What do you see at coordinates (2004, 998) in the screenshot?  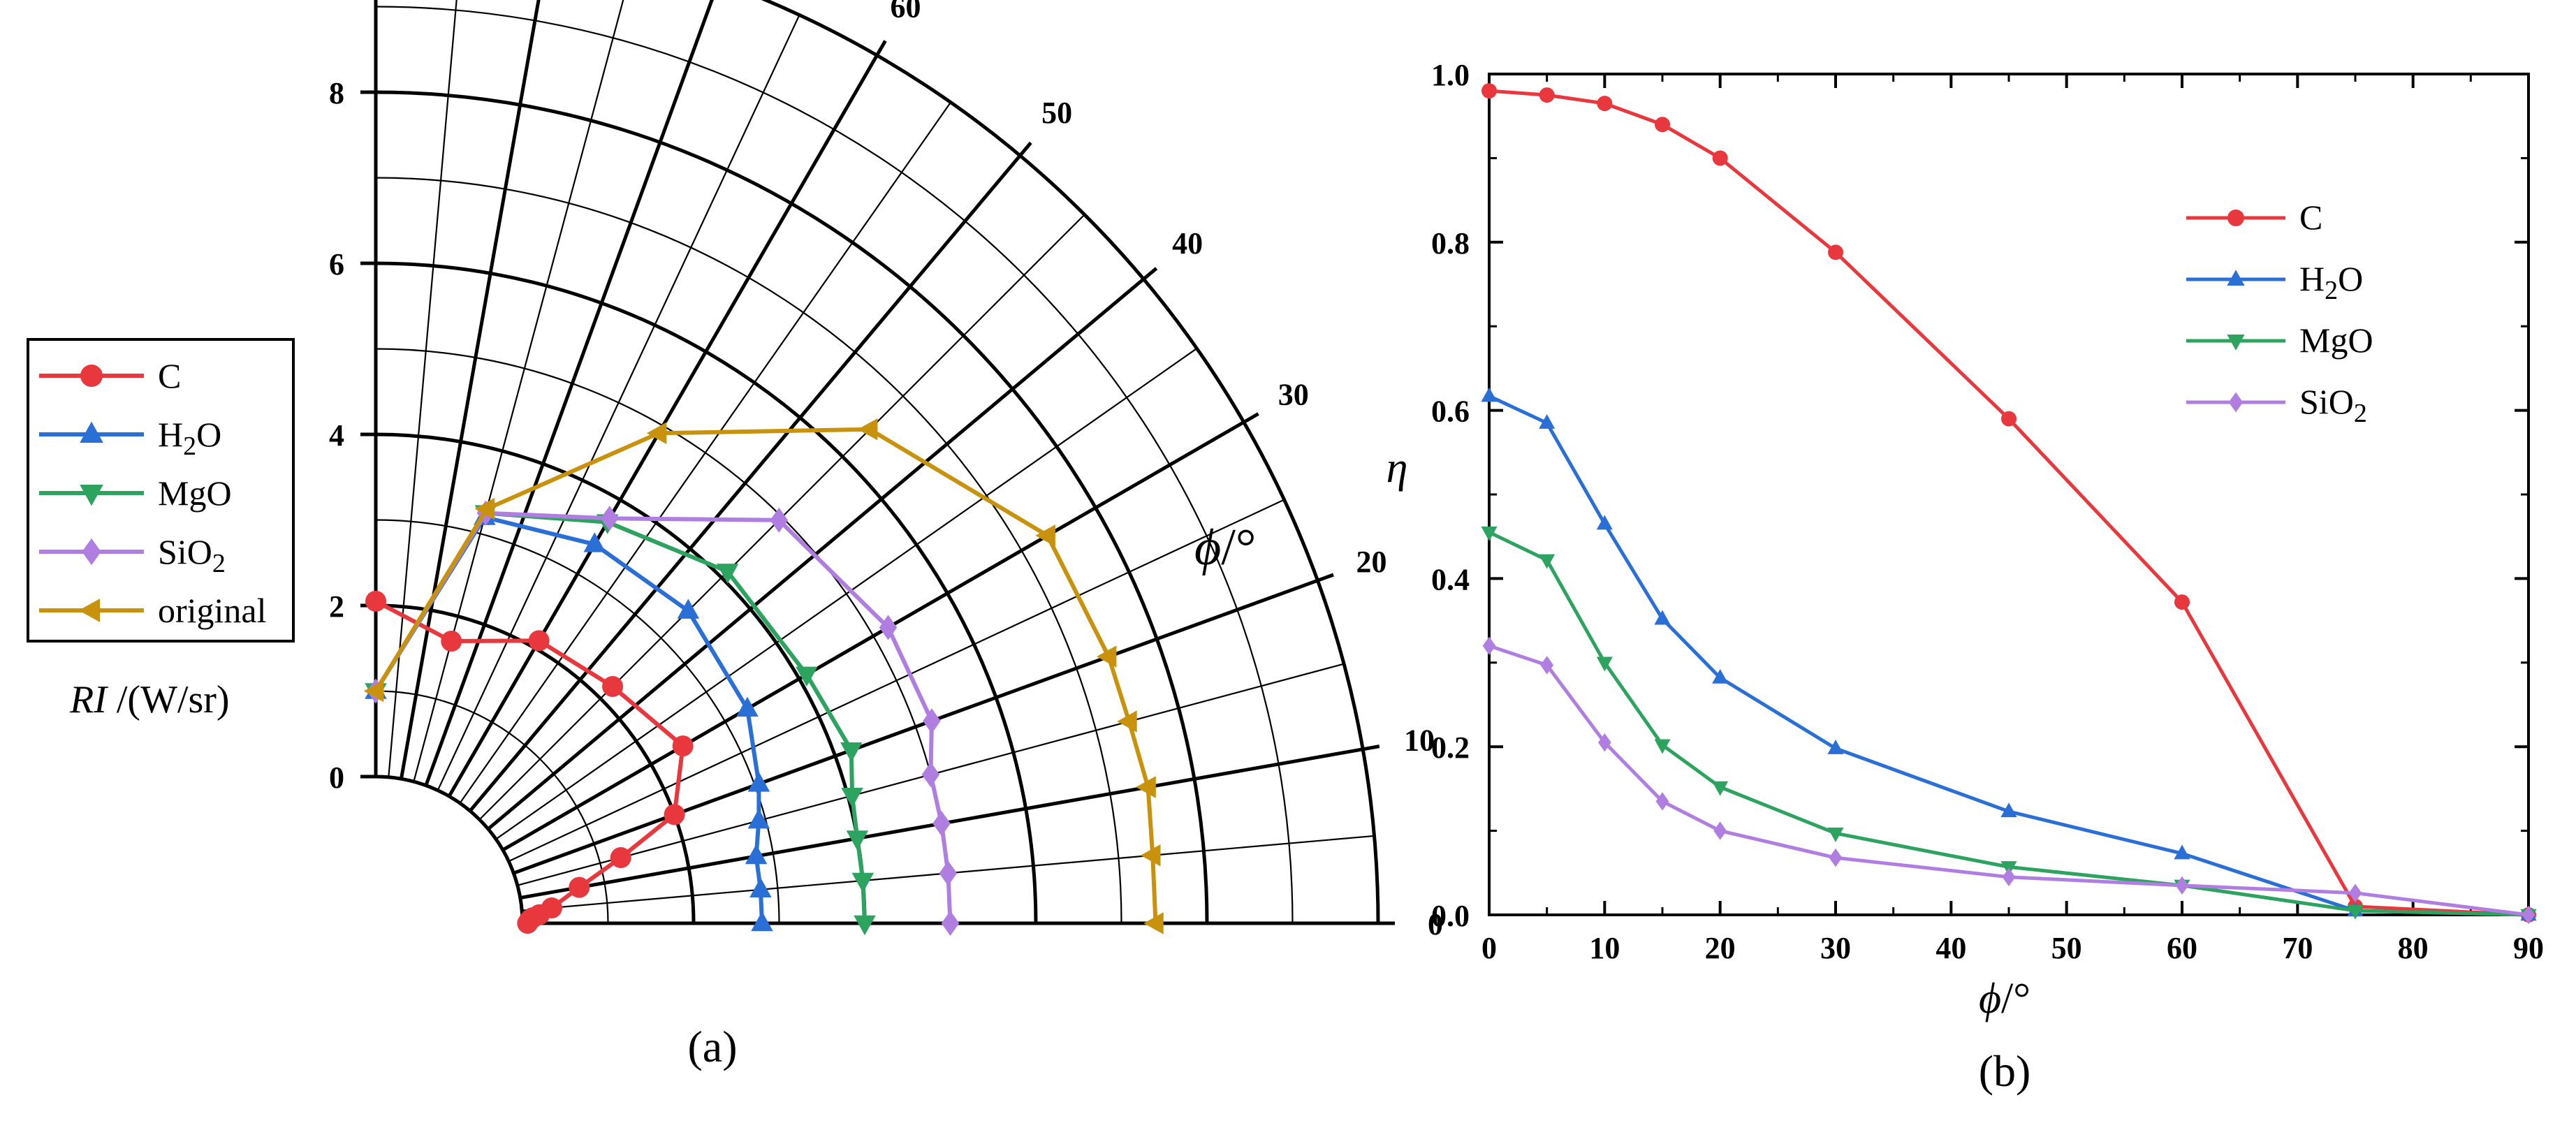 I see `x-axis-label: ϕ/°` at bounding box center [2004, 998].